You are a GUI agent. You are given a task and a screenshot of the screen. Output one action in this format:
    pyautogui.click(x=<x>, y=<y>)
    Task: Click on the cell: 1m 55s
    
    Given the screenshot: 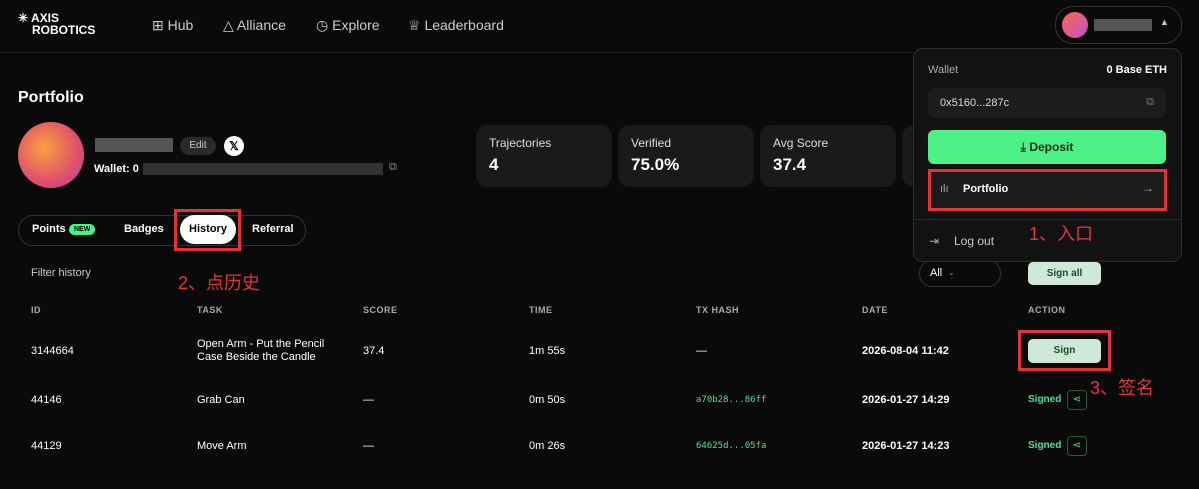 What is the action you would take?
    pyautogui.click(x=547, y=351)
    